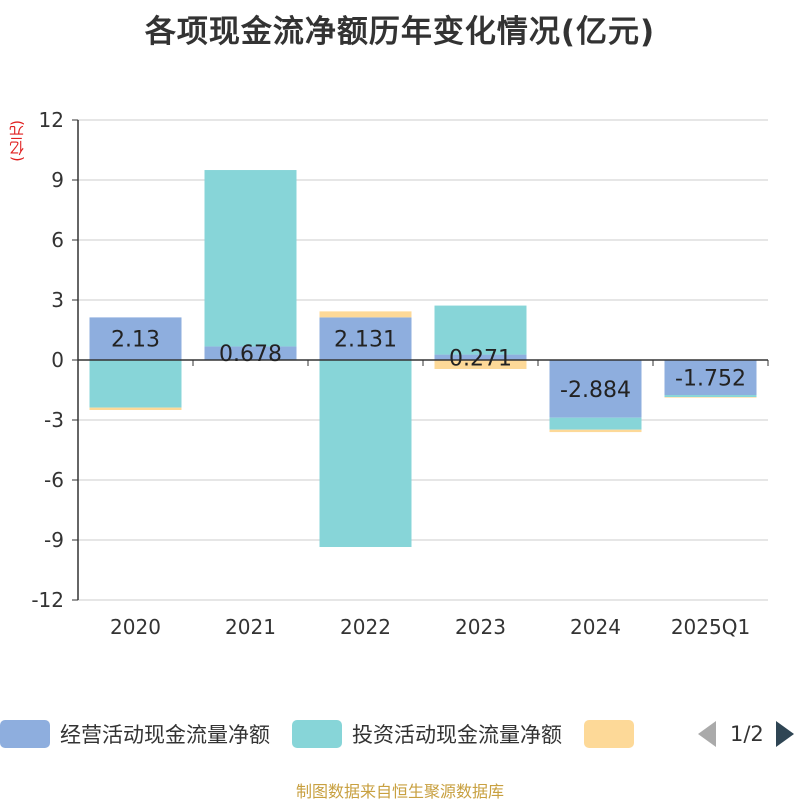 This screenshot has width=800, height=802. Describe the element at coordinates (57, 240) in the screenshot. I see `y-tick-label: 6` at that location.